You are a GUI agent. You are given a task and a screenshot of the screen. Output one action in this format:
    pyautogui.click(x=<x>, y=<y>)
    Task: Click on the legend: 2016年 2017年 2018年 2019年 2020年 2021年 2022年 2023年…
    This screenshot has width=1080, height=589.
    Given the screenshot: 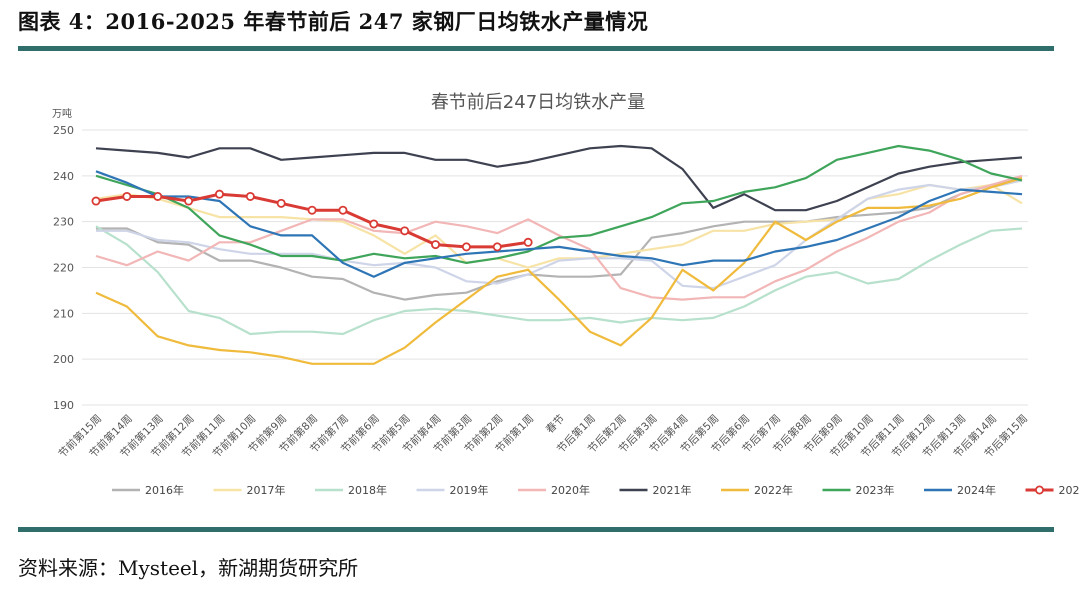 What is the action you would take?
    pyautogui.click(x=596, y=490)
    